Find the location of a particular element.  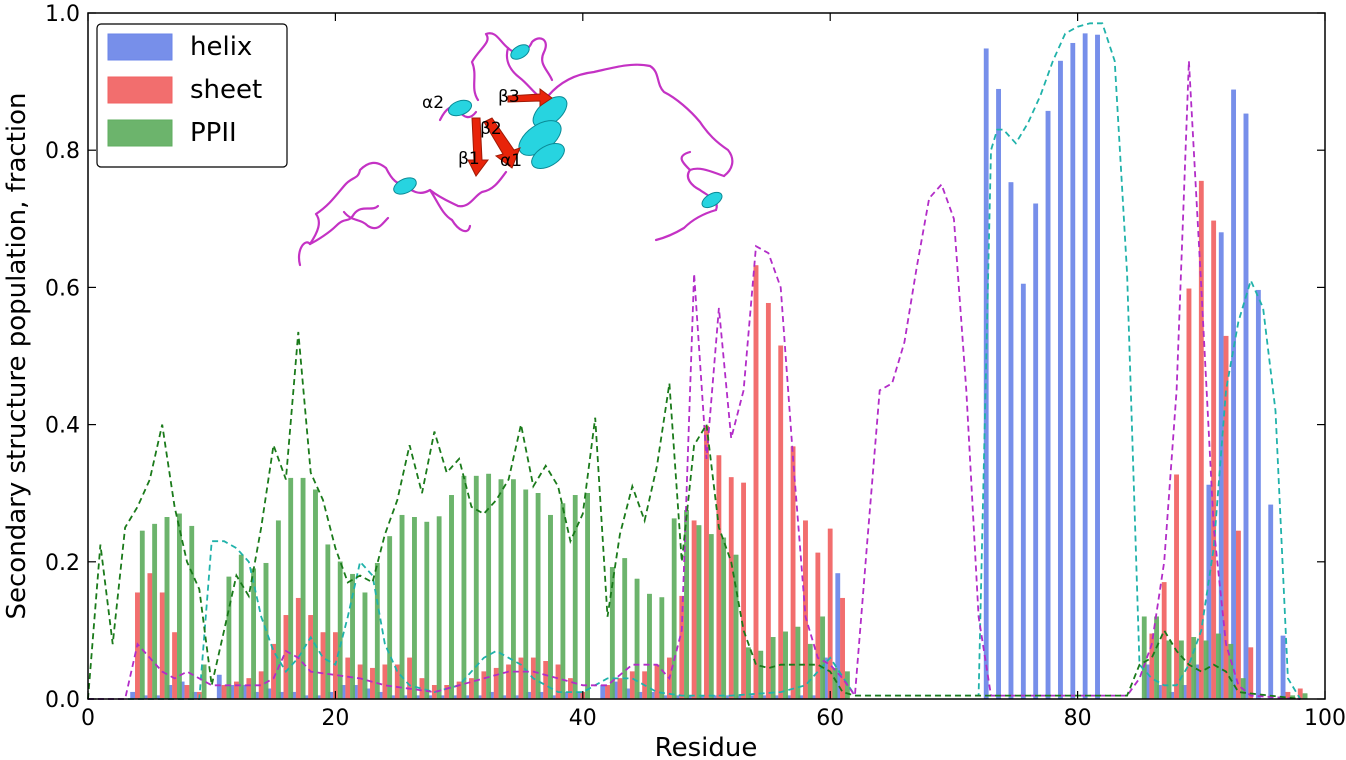

inset-label-beta2: β2 is located at coordinates (491, 129).